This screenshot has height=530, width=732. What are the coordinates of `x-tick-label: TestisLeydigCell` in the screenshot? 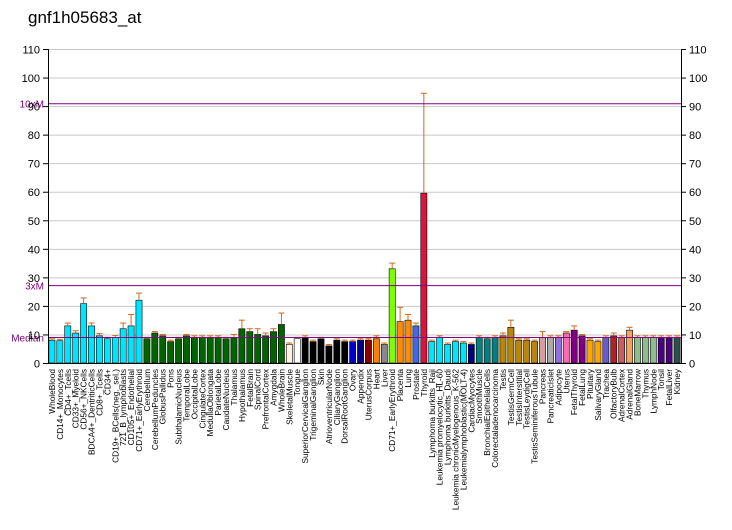 It's located at (527, 399).